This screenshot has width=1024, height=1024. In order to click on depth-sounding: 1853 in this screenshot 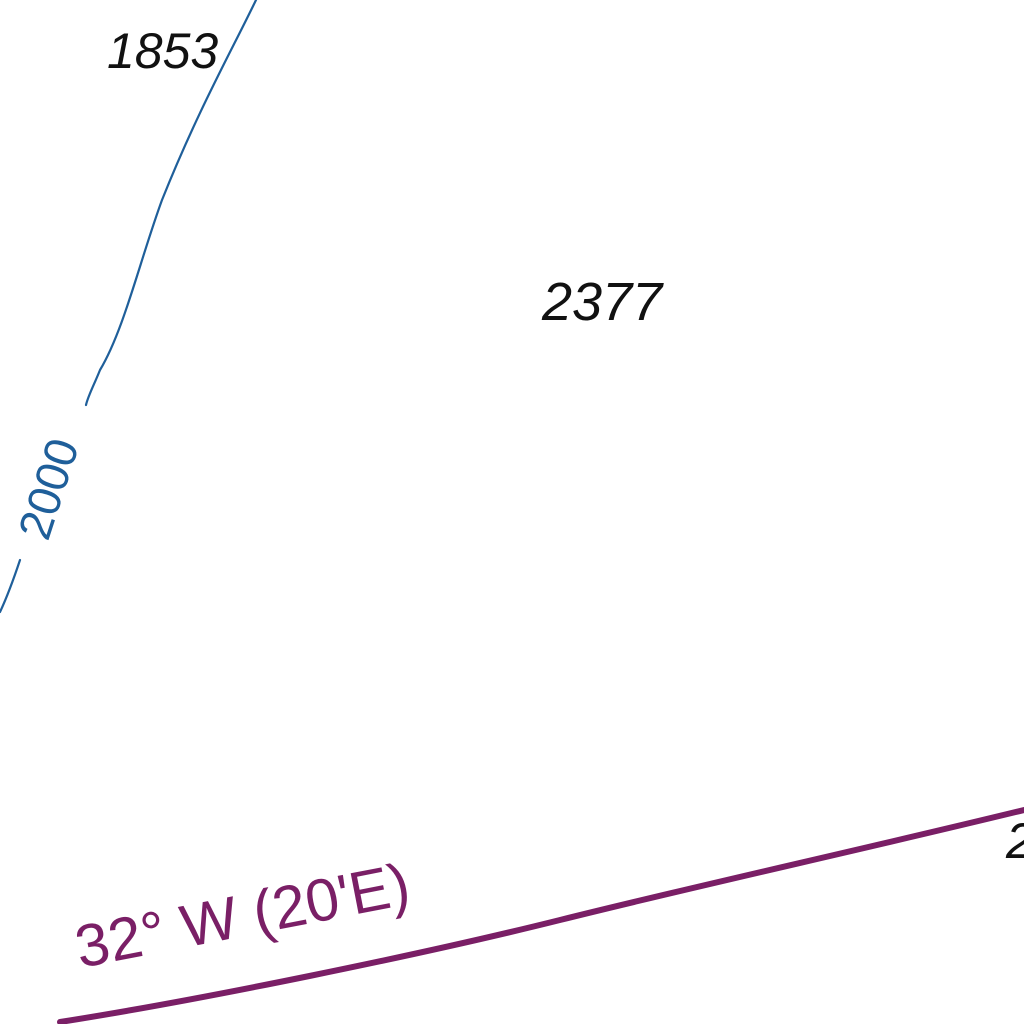, I will do `click(162, 51)`.